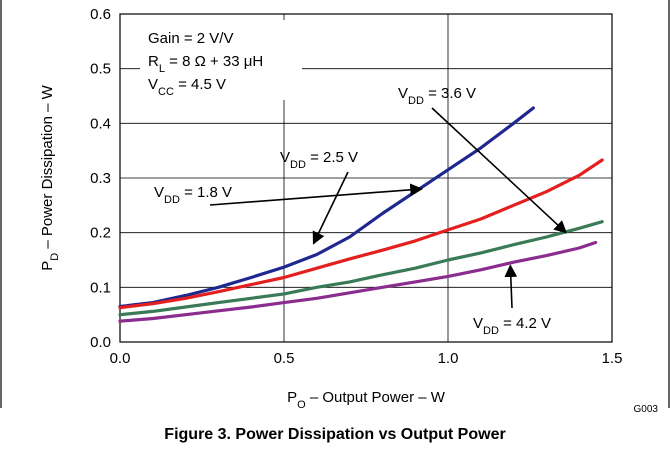 Image resolution: width=671 pixels, height=449 pixels. What do you see at coordinates (166, 92) in the screenshot?
I see `condition-subscript: CC` at bounding box center [166, 92].